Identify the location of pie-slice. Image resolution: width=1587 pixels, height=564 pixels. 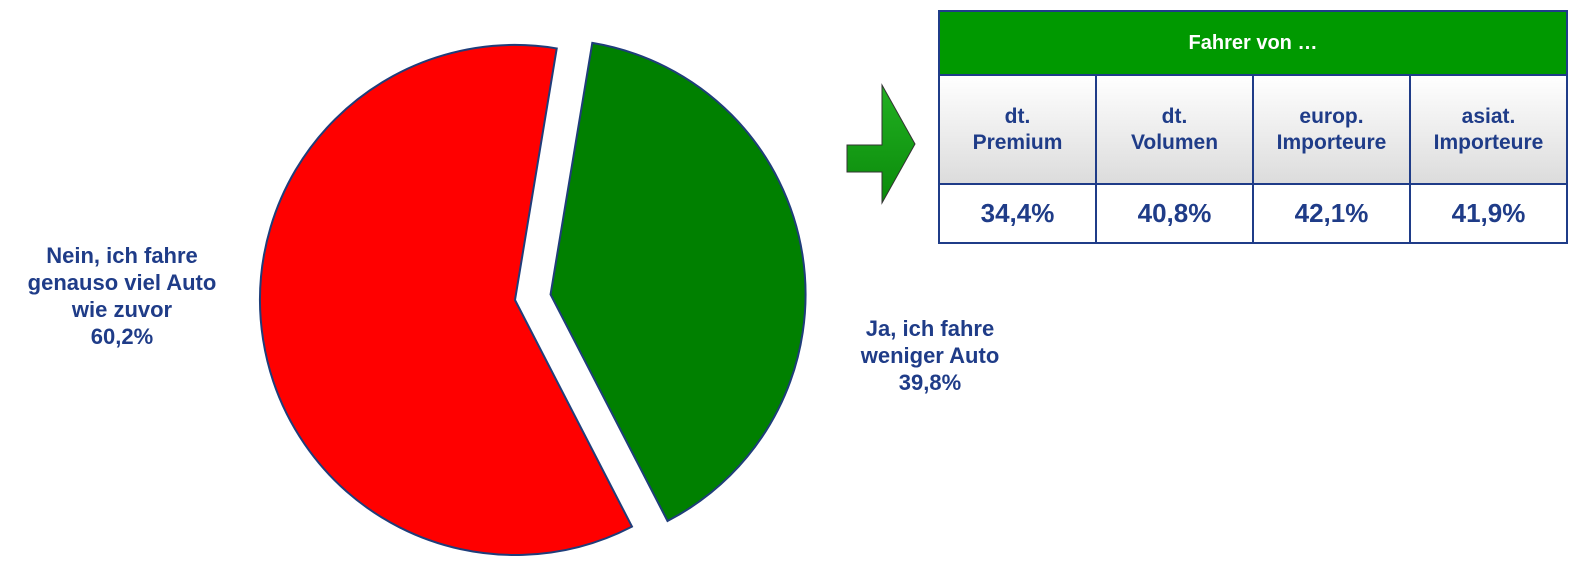
(678, 282).